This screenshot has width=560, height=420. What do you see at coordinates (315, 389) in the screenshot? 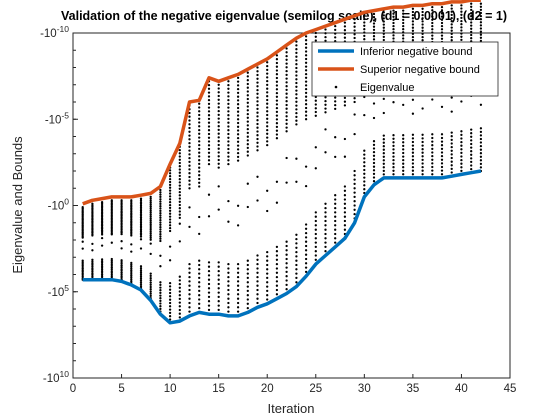
I see `x-tick-label: 25` at bounding box center [315, 389].